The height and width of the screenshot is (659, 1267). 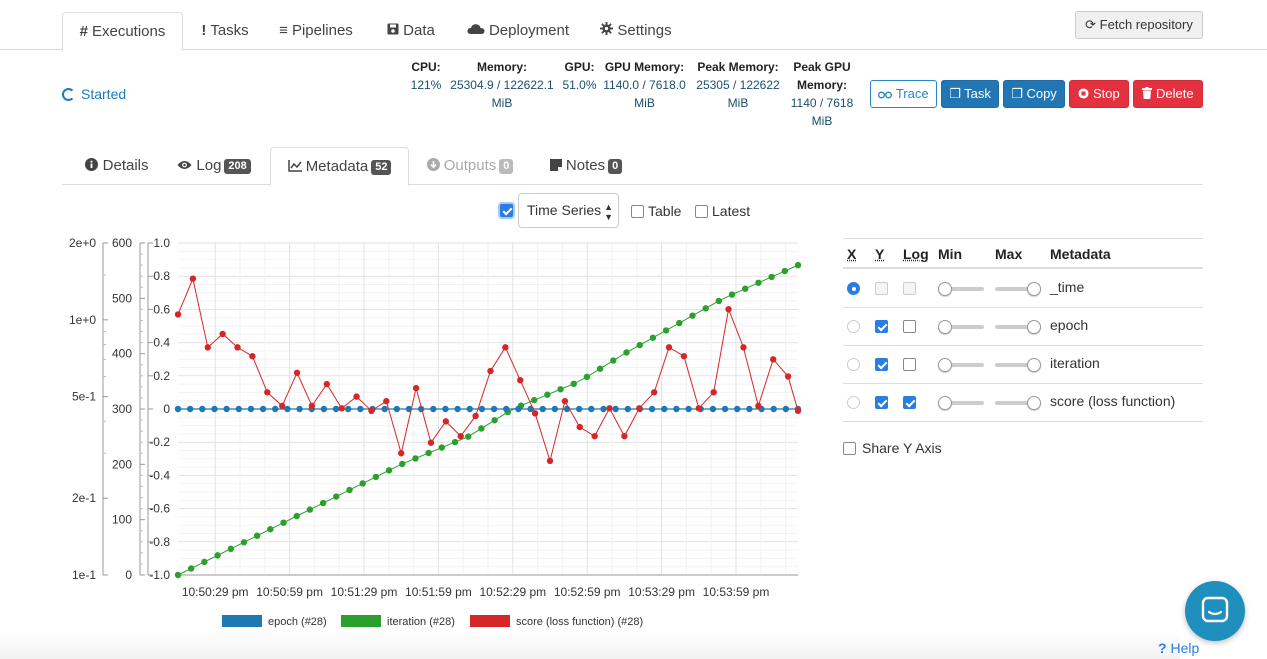 I want to click on y-tick-label-epoch: -1.0, so click(x=159, y=575).